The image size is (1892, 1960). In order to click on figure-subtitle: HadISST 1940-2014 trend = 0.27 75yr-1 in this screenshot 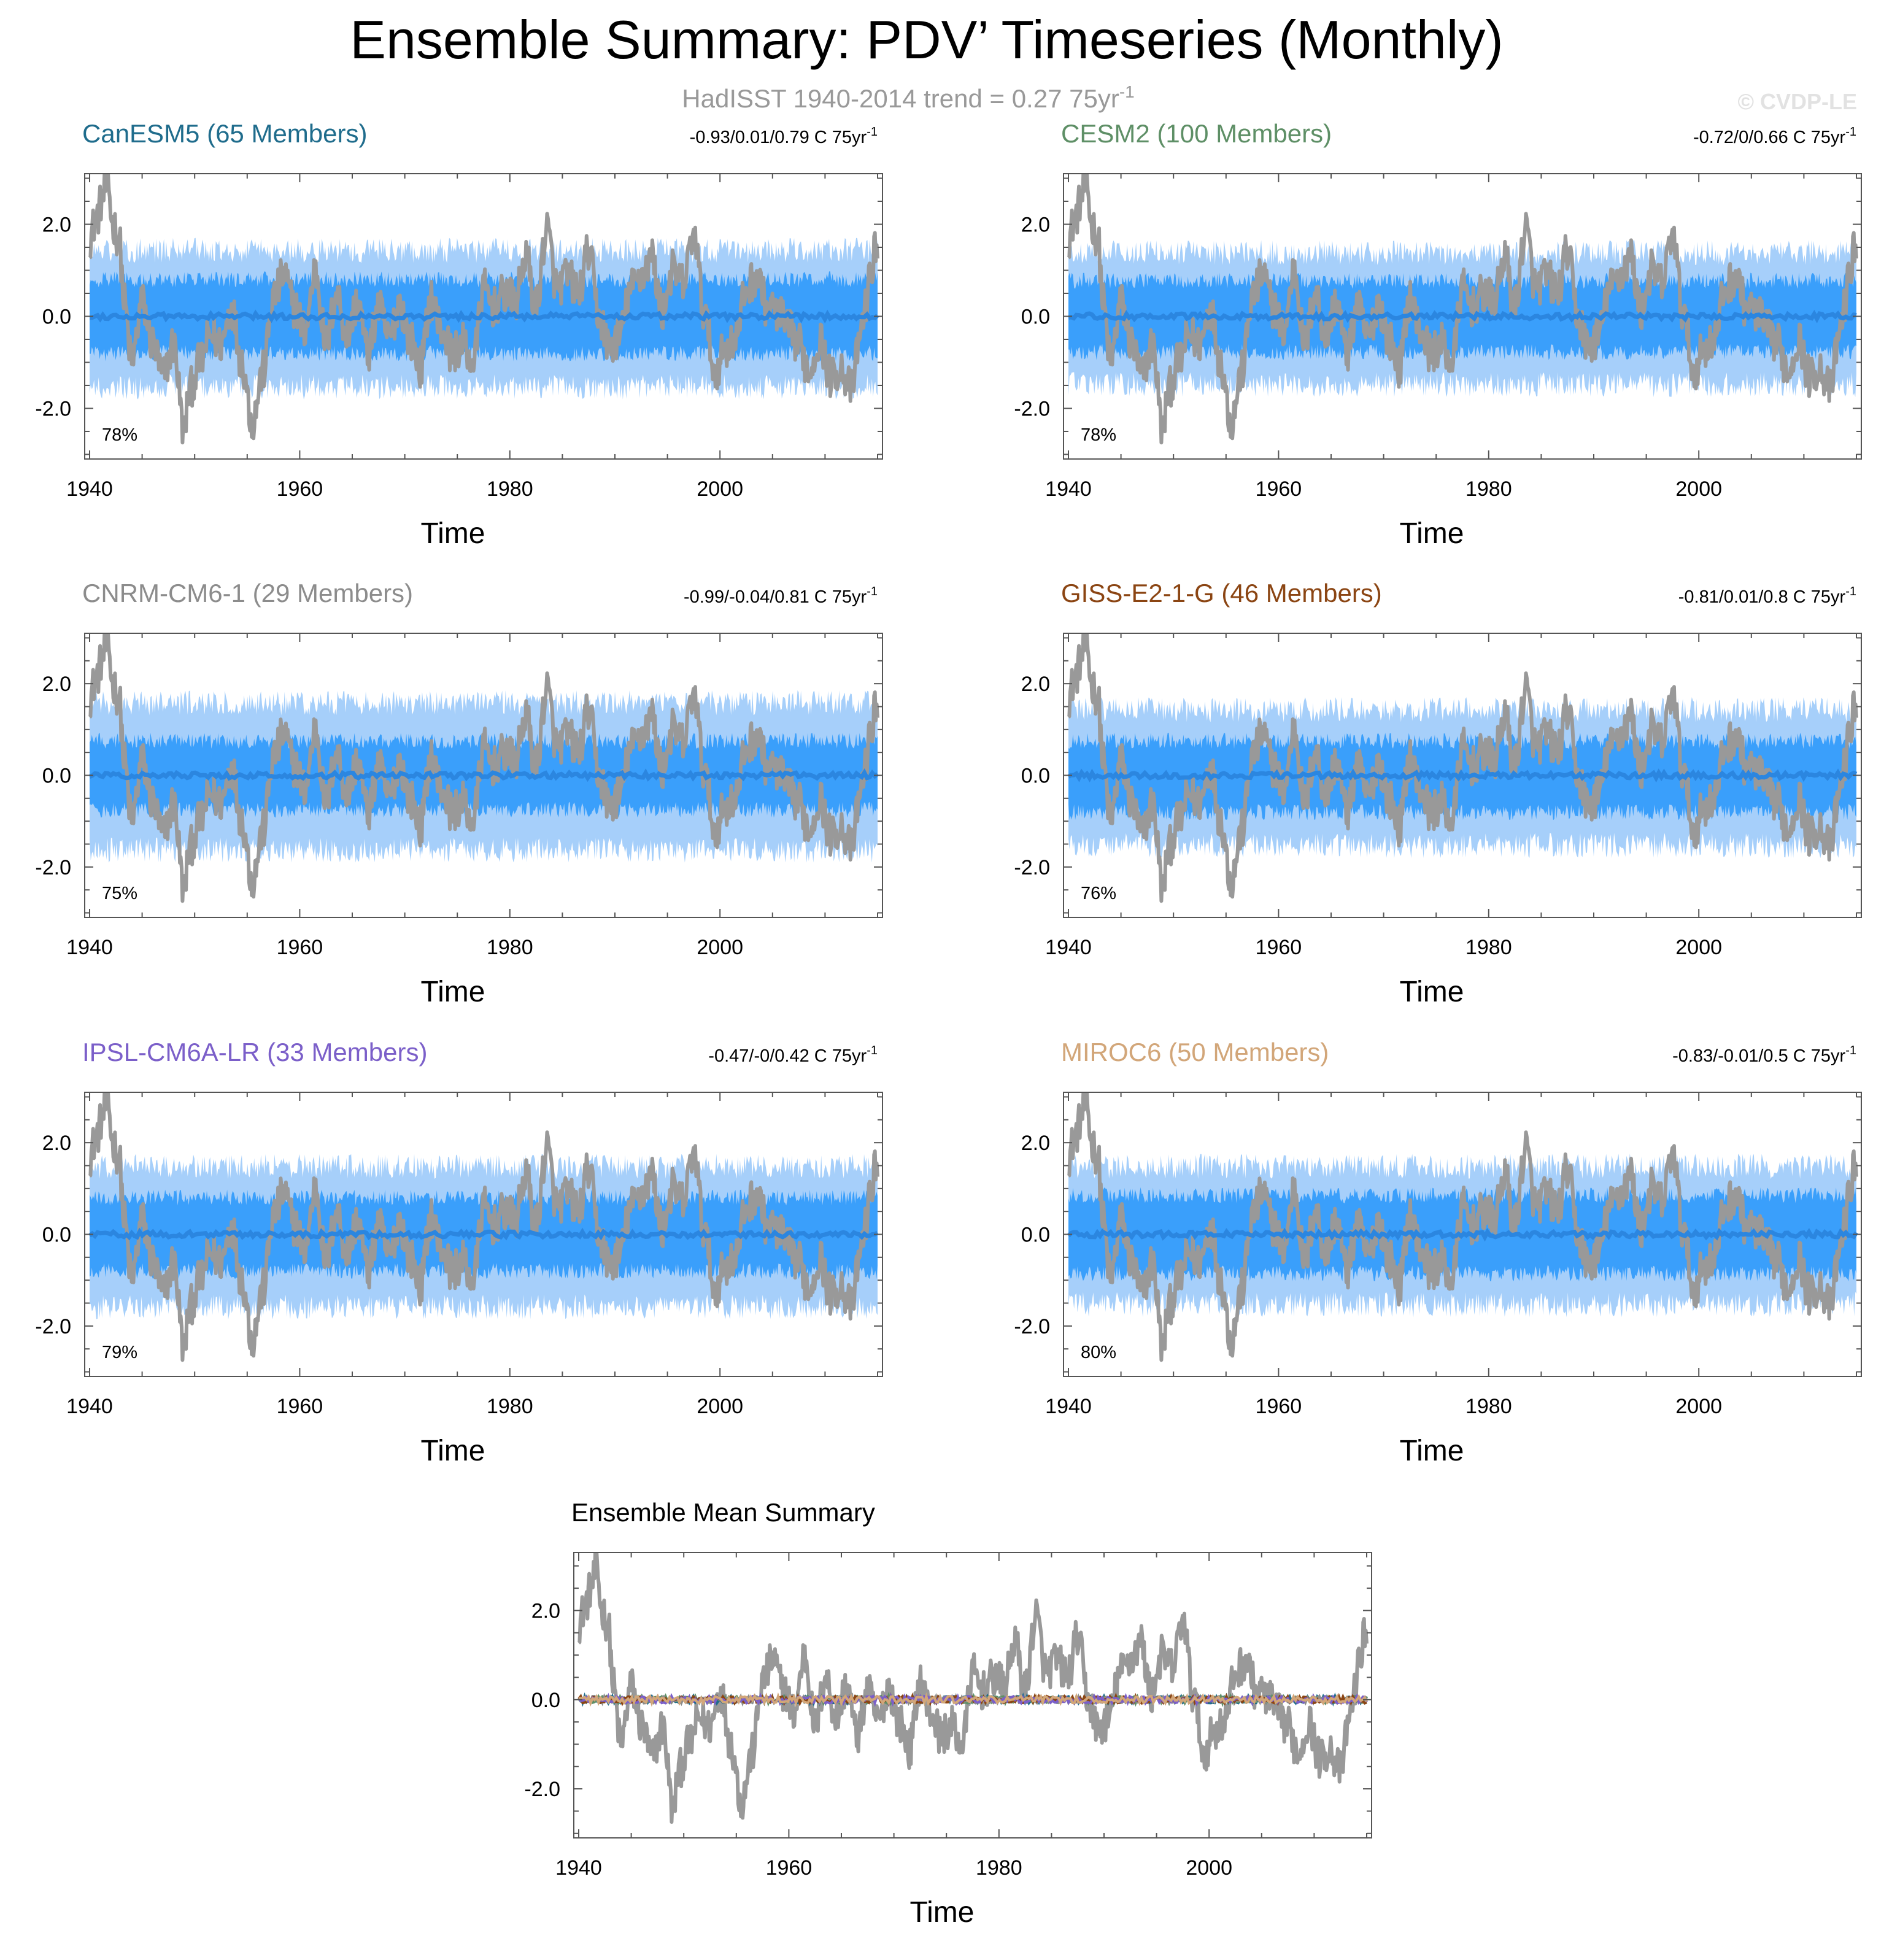, I will do `click(908, 97)`.